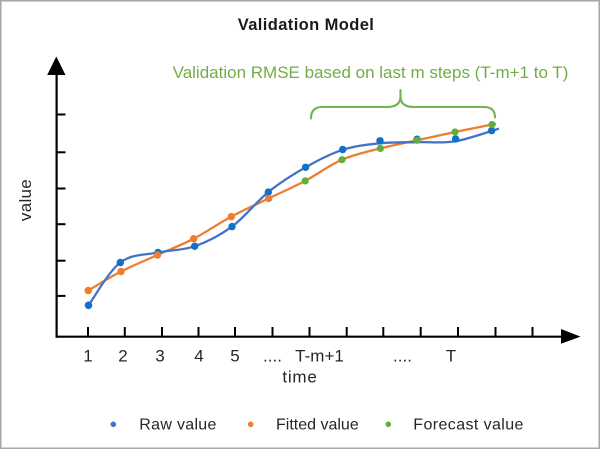  I want to click on svg-text: Raw value, so click(177, 425).